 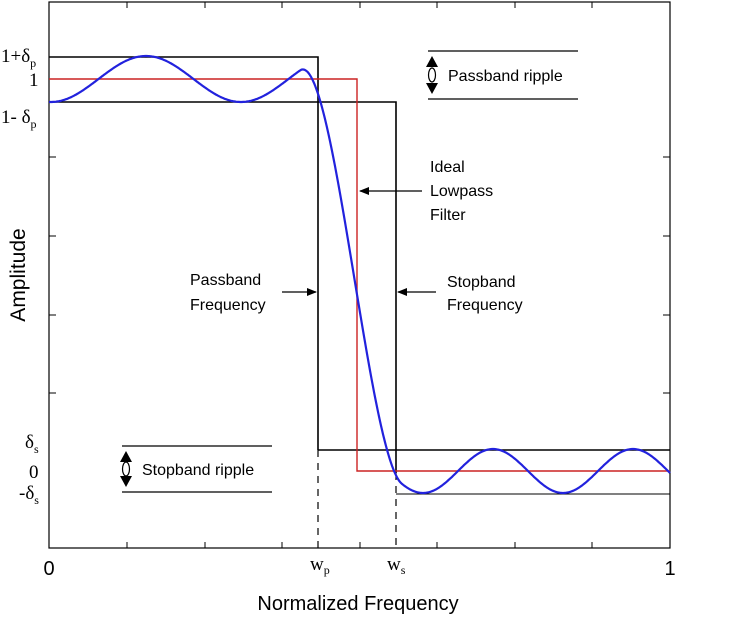 I want to click on x-label-ws: ws, so click(x=396, y=565).